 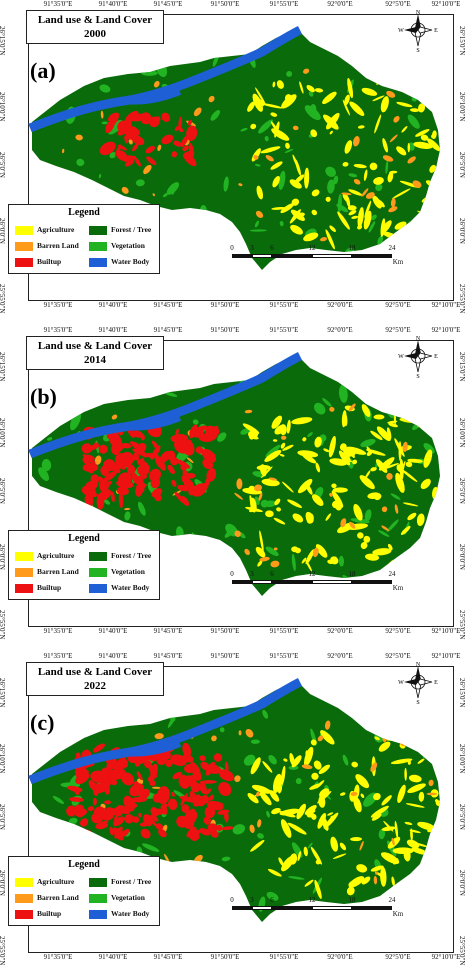 I want to click on latitude-tick-right: 25°55'0"N, so click(x=462, y=299).